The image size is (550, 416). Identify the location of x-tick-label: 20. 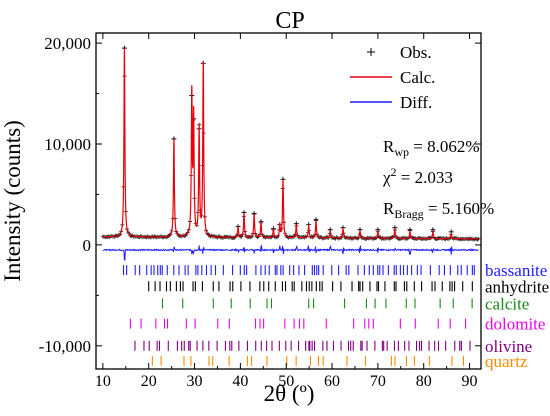
(149, 381).